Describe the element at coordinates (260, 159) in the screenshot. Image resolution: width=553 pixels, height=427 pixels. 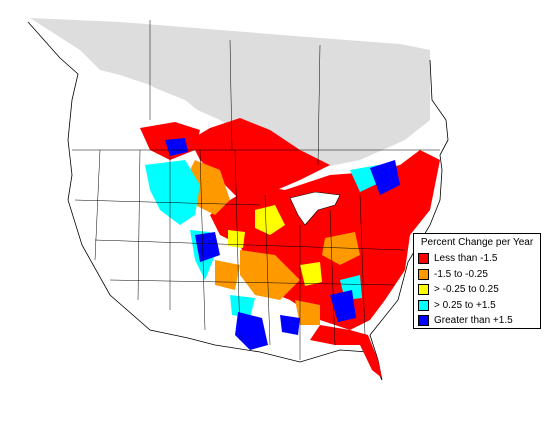
I see `trend-region-red-north` at that location.